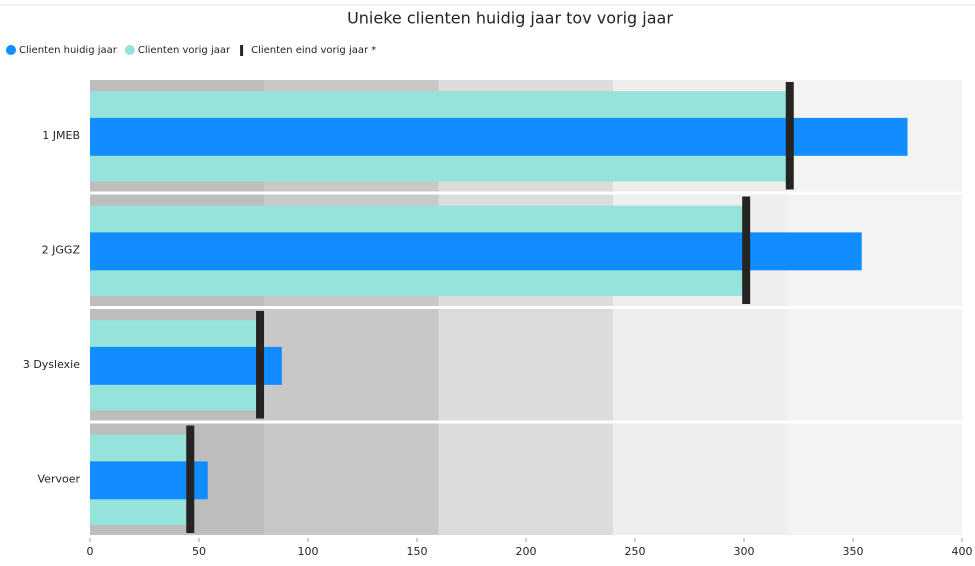  Describe the element at coordinates (526, 551) in the screenshot. I see `x-tick-label: 200` at that location.